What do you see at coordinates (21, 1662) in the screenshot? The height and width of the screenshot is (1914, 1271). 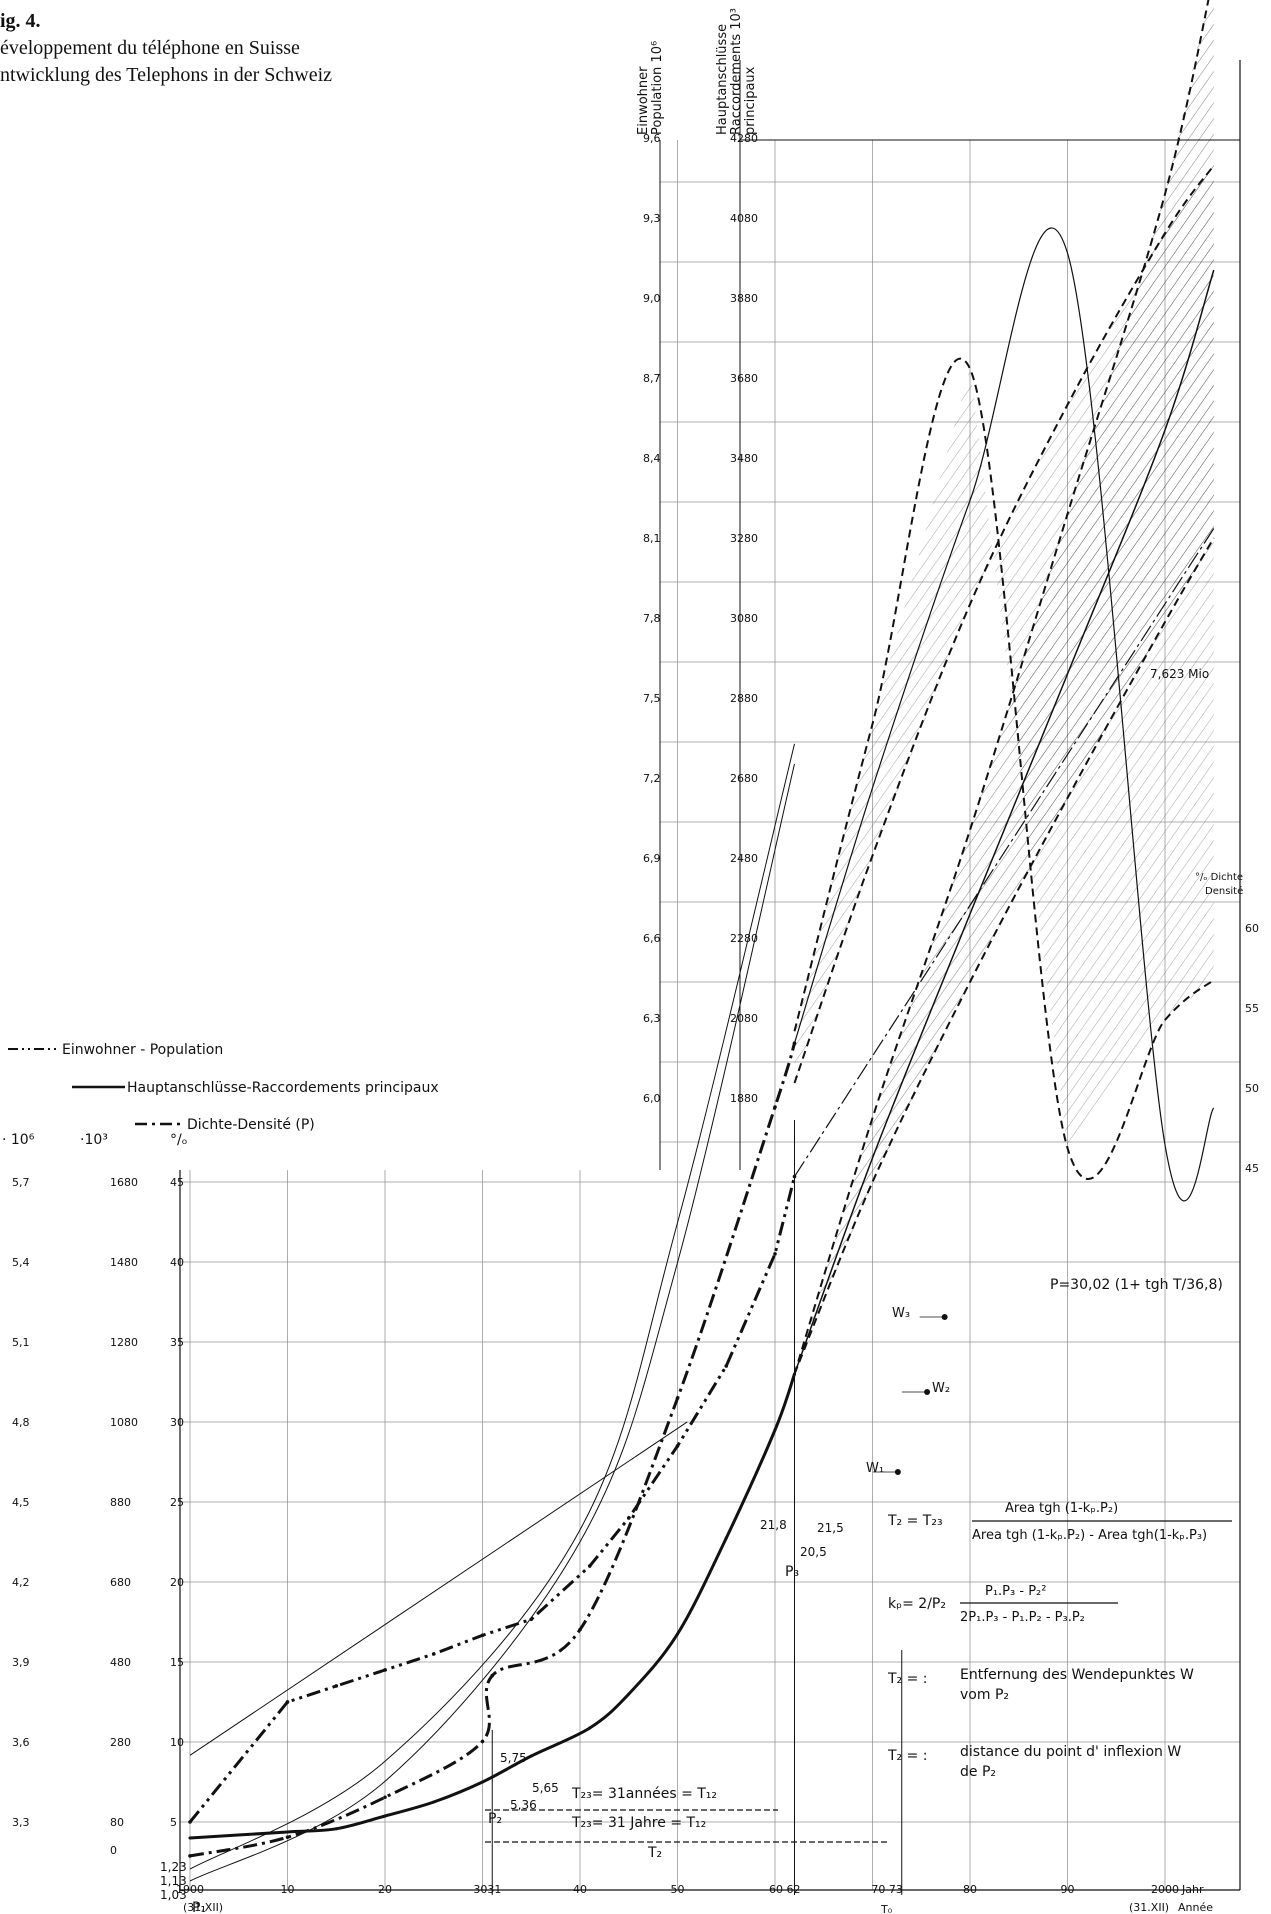 I see `pop-tick-low-2: 3,9` at bounding box center [21, 1662].